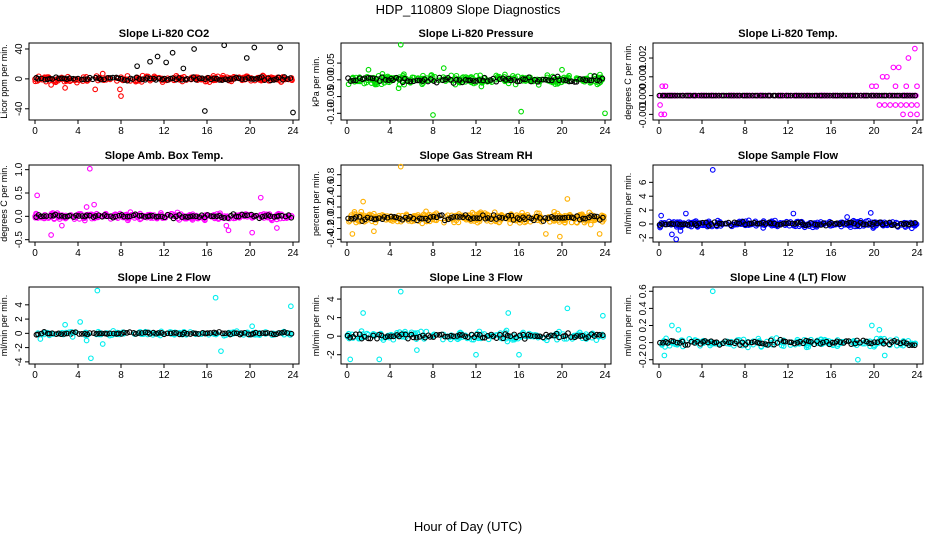 The height and width of the screenshot is (540, 936). Describe the element at coordinates (347, 375) in the screenshot. I see `x-tick-label: 0` at that location.